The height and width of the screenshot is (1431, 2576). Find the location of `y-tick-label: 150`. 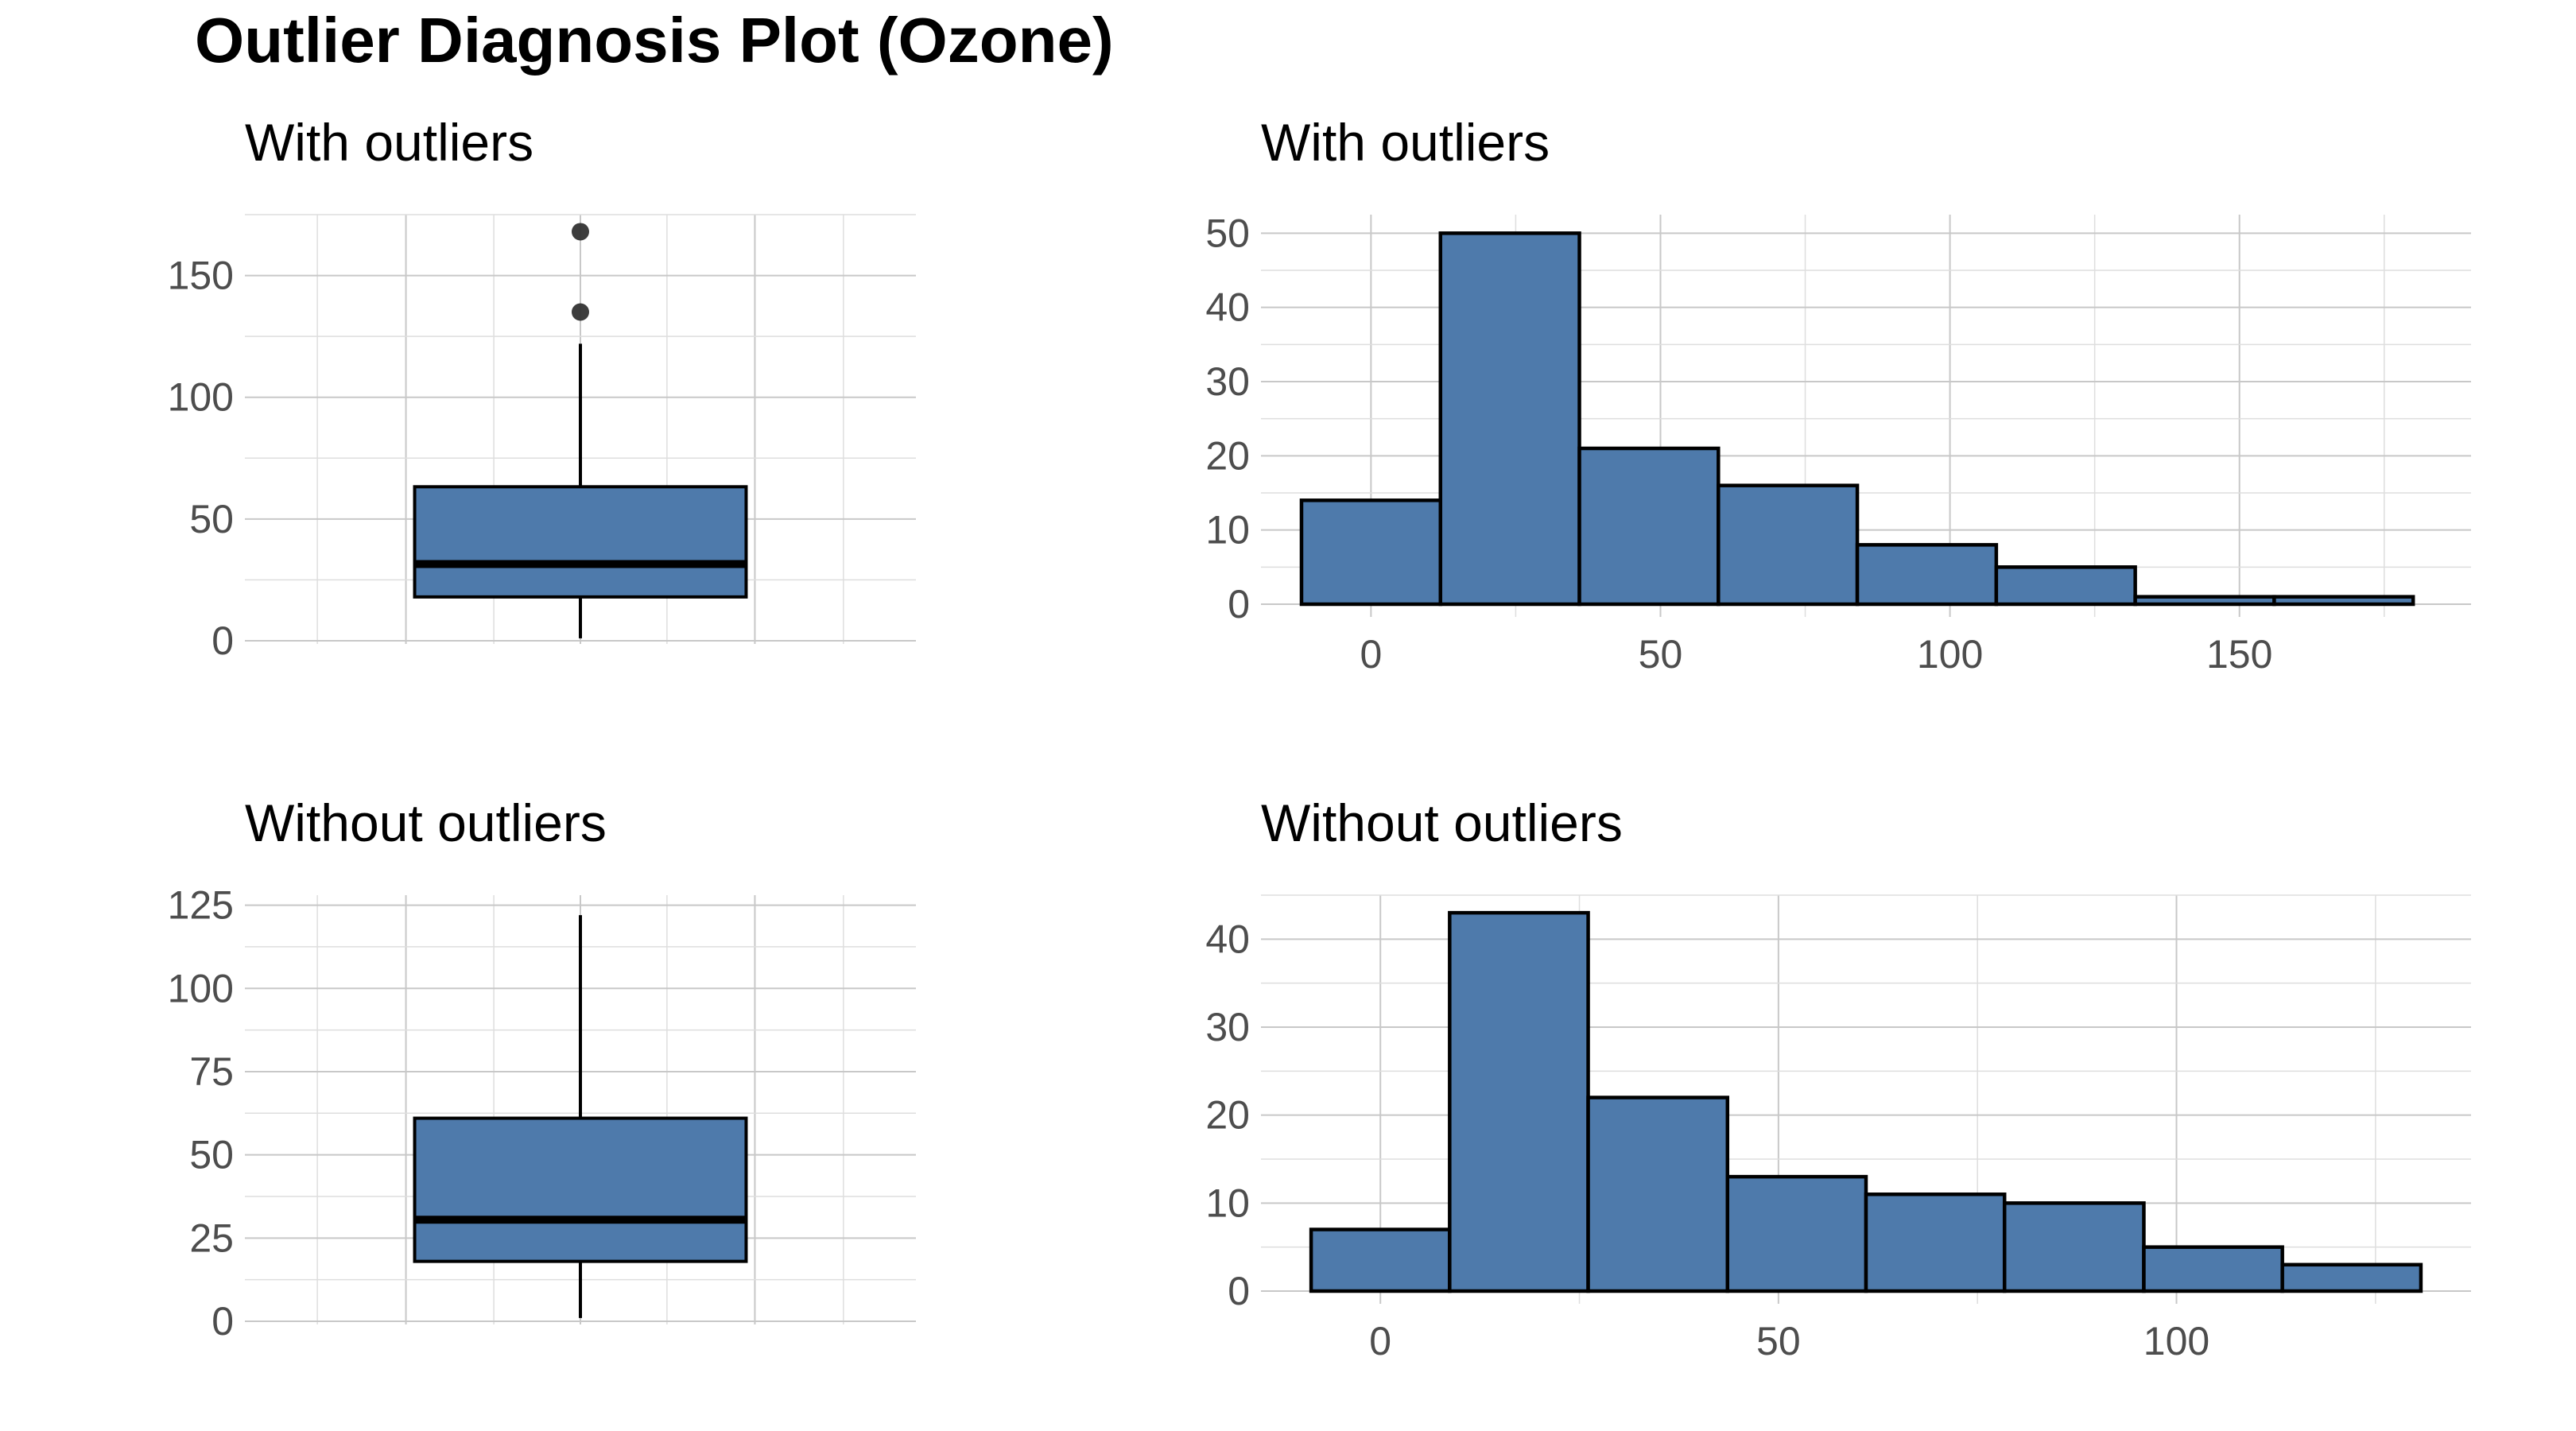

y-tick-label: 150 is located at coordinates (201, 276).